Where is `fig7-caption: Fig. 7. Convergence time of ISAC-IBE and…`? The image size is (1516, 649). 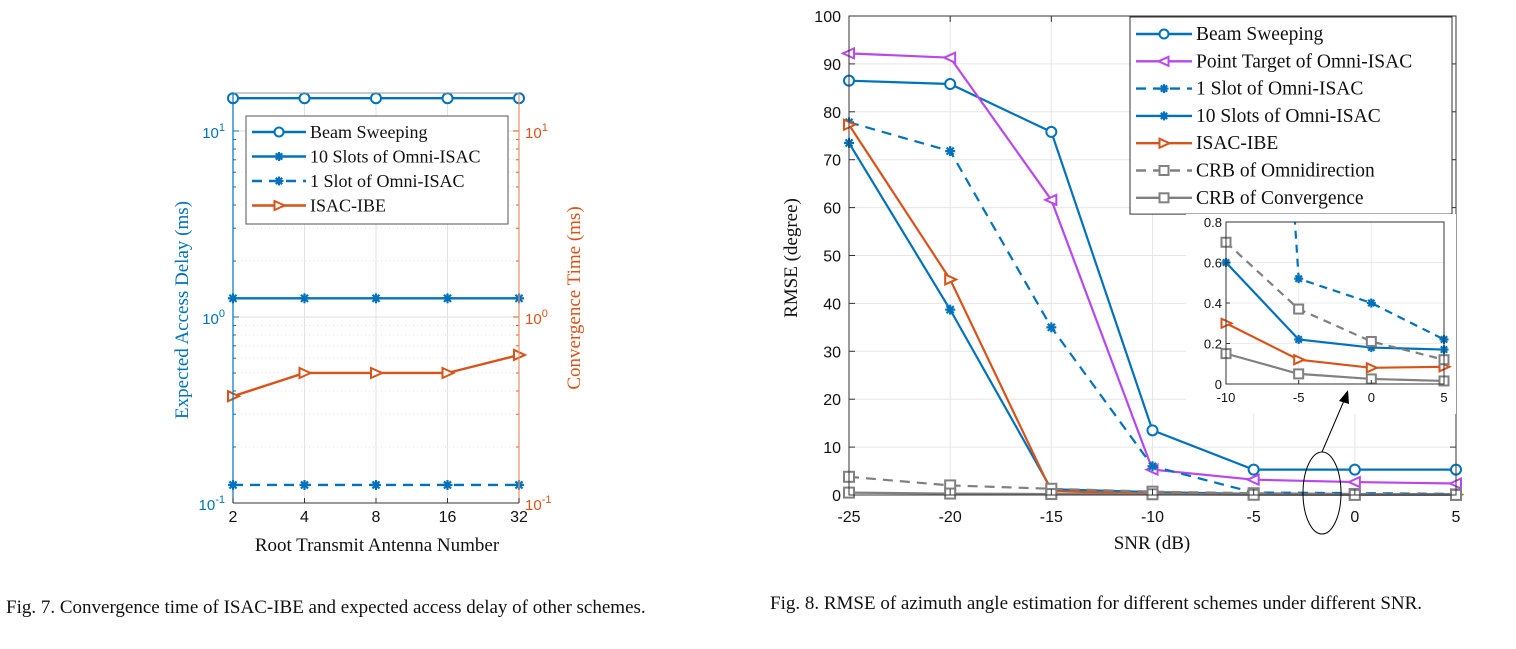
fig7-caption: Fig. 7. Convergence time of ISAC-IBE and… is located at coordinates (326, 607).